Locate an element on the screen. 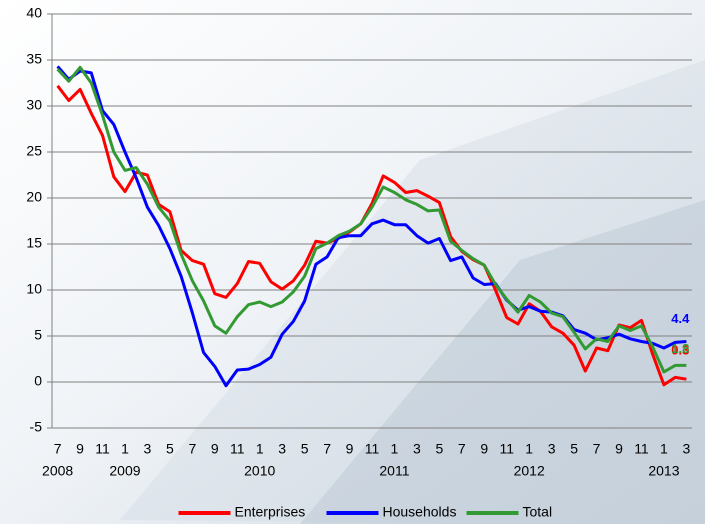 The width and height of the screenshot is (705, 524). y-tick-label: 30 is located at coordinates (34, 105).